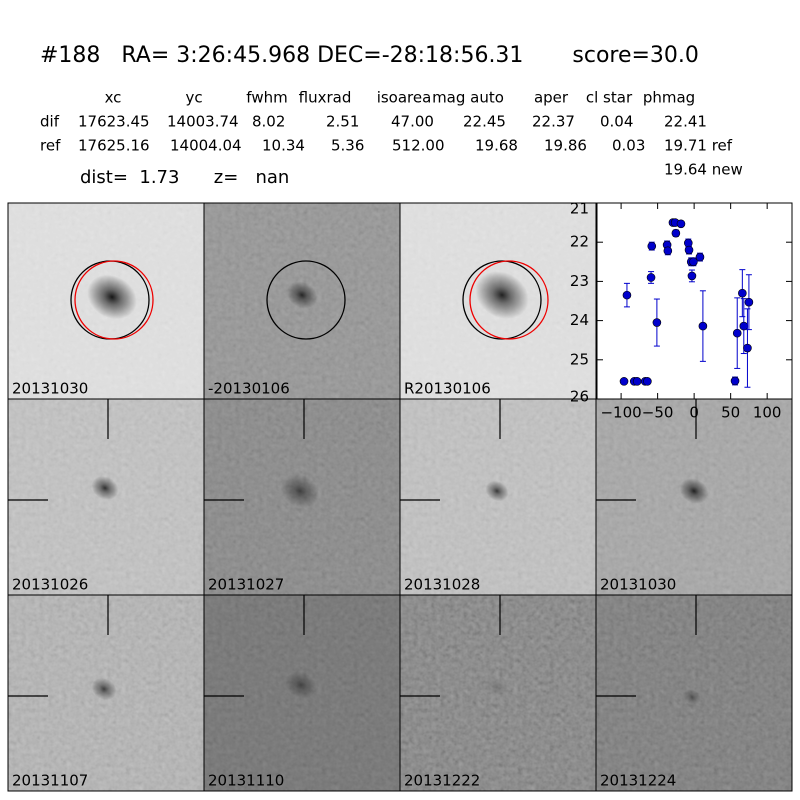 This screenshot has height=800, width=800. I want to click on cell: 14004.04, so click(206, 146).